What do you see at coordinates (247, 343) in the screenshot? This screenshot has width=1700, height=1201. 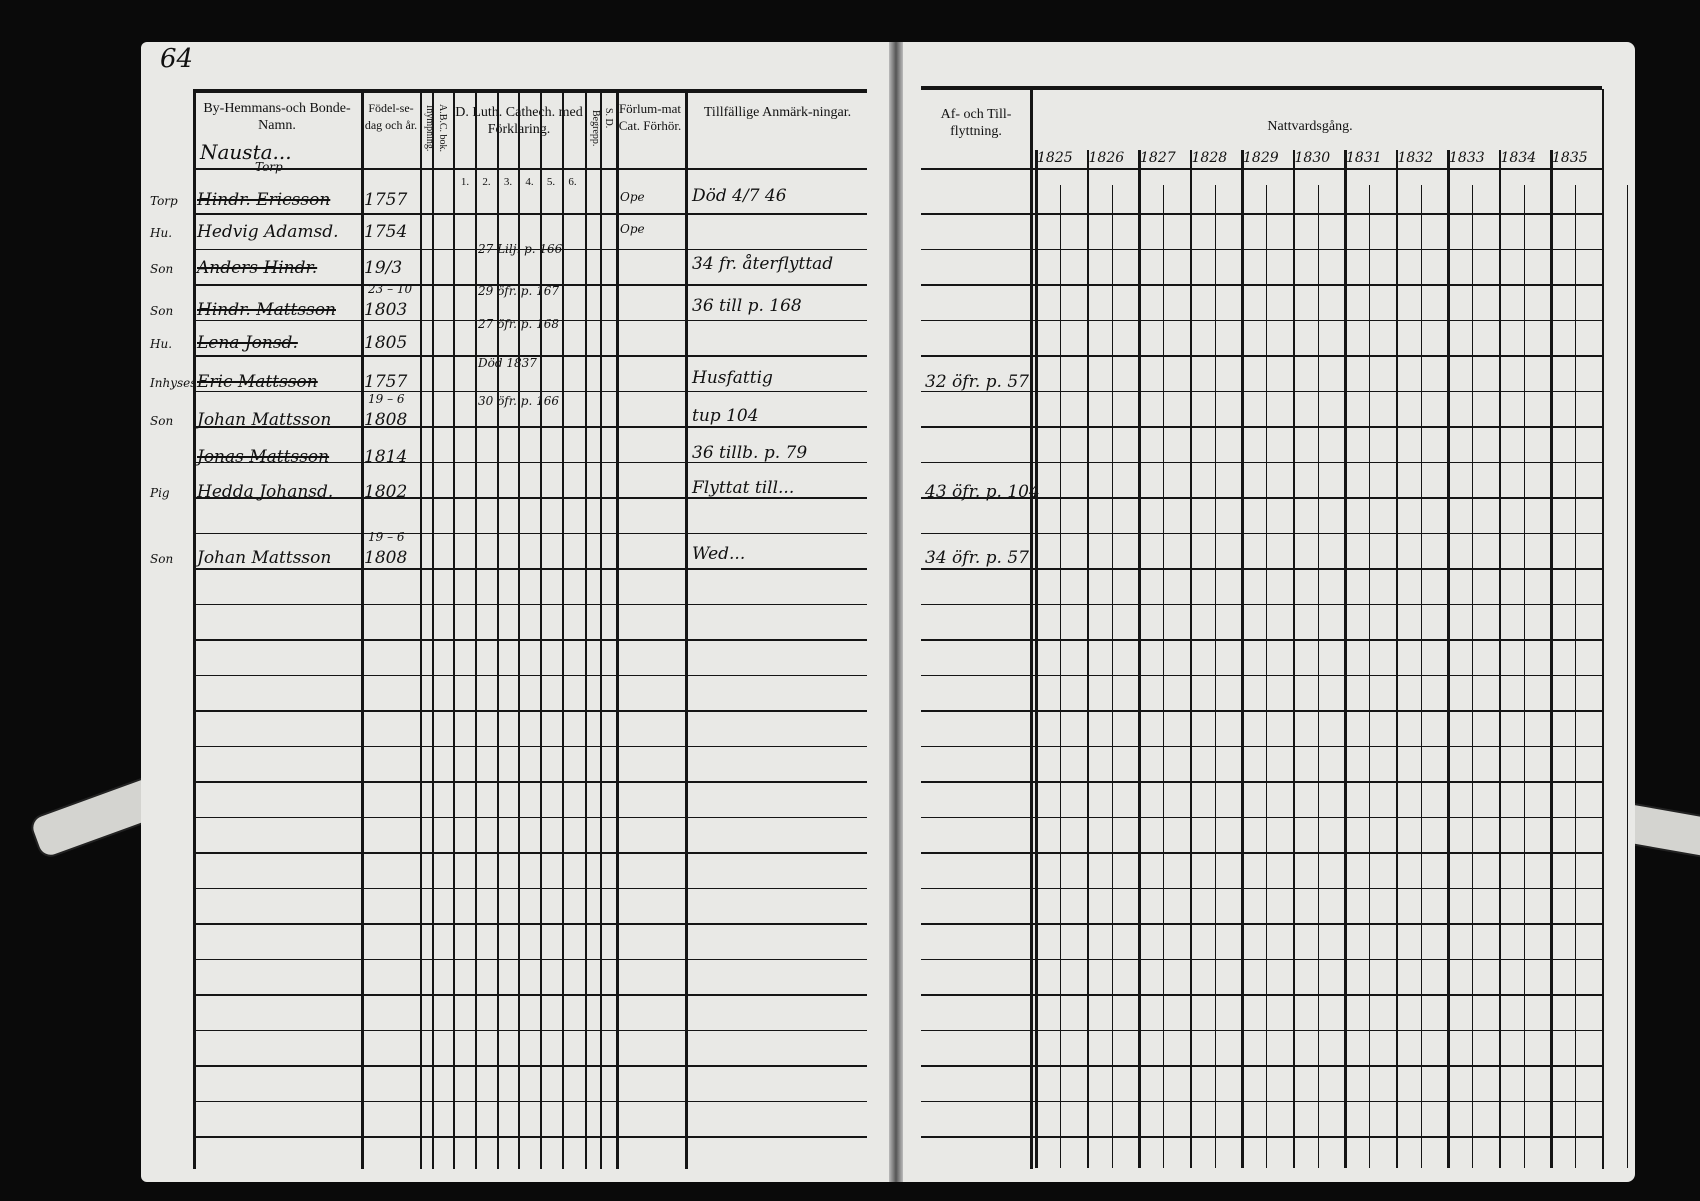 I see `entry-name: Lena Jonsd.` at bounding box center [247, 343].